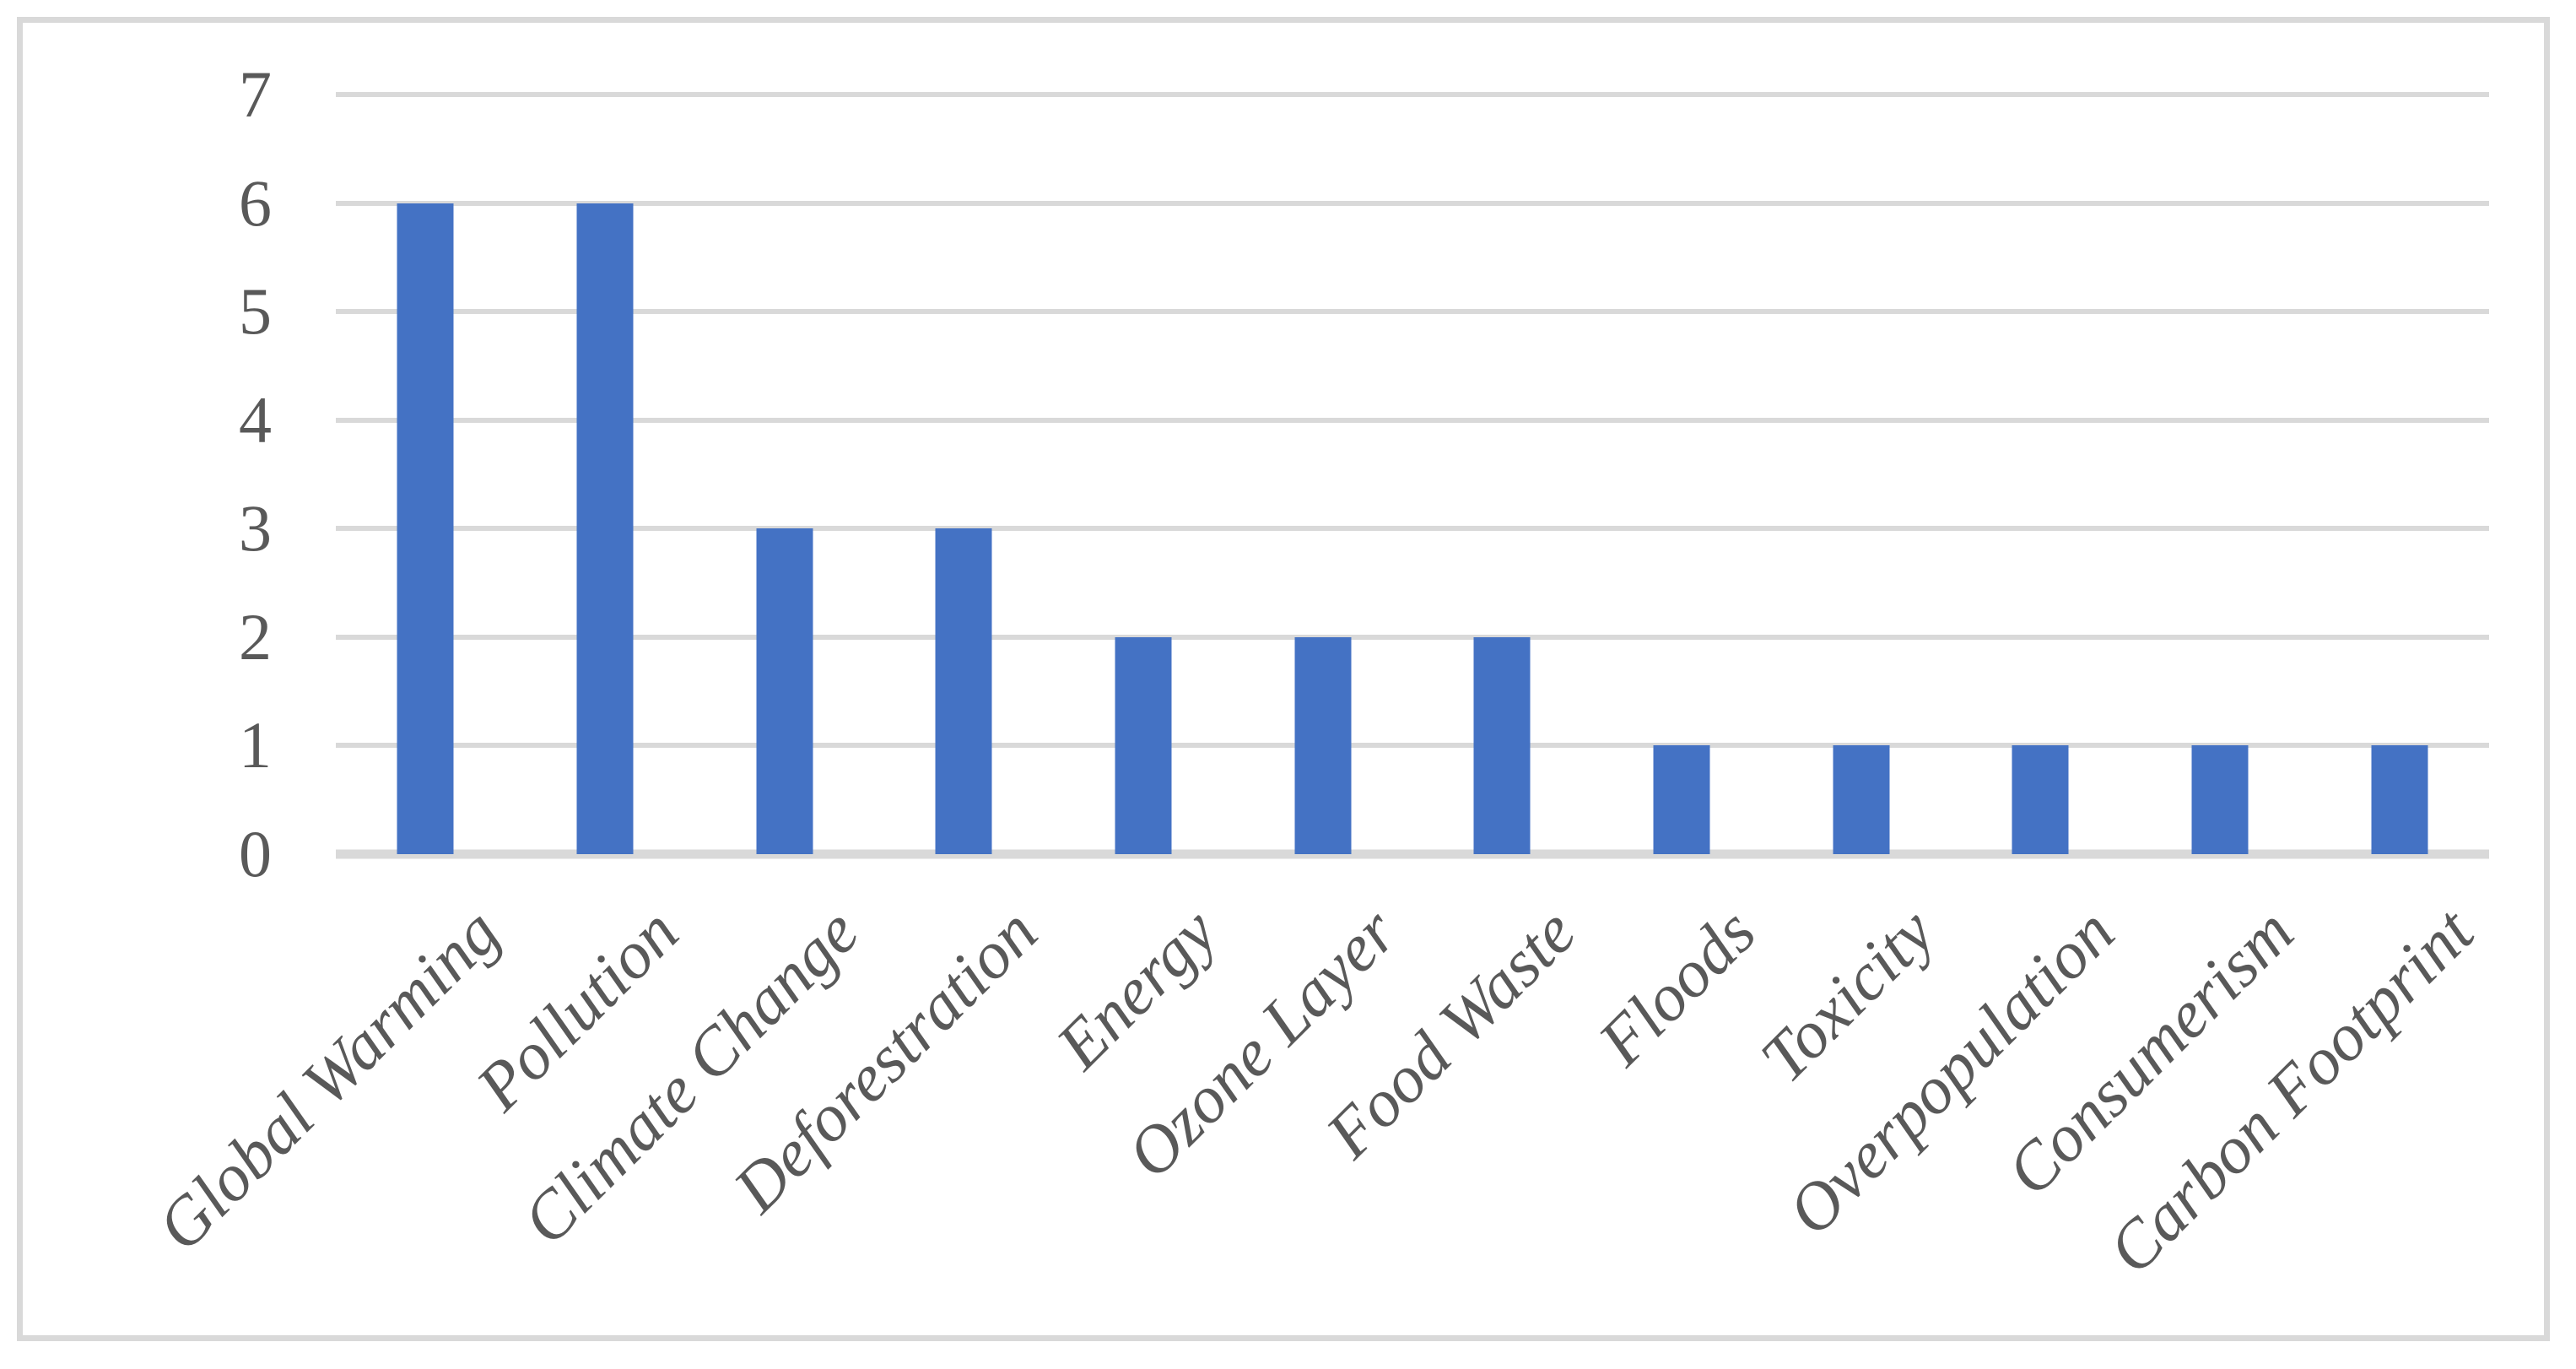 The width and height of the screenshot is (2576, 1369). What do you see at coordinates (1681, 799) in the screenshot?
I see `bar-floods` at bounding box center [1681, 799].